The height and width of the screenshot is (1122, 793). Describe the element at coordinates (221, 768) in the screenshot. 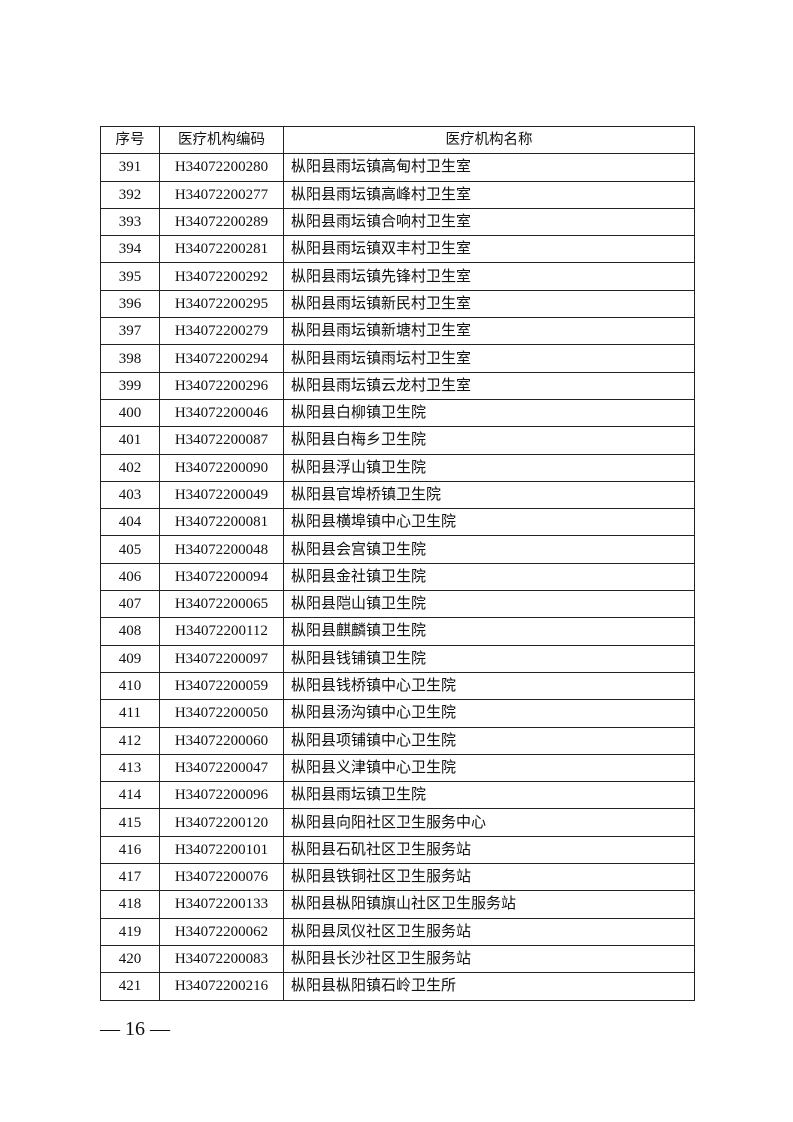

I see `institution-code: H34072200047` at that location.